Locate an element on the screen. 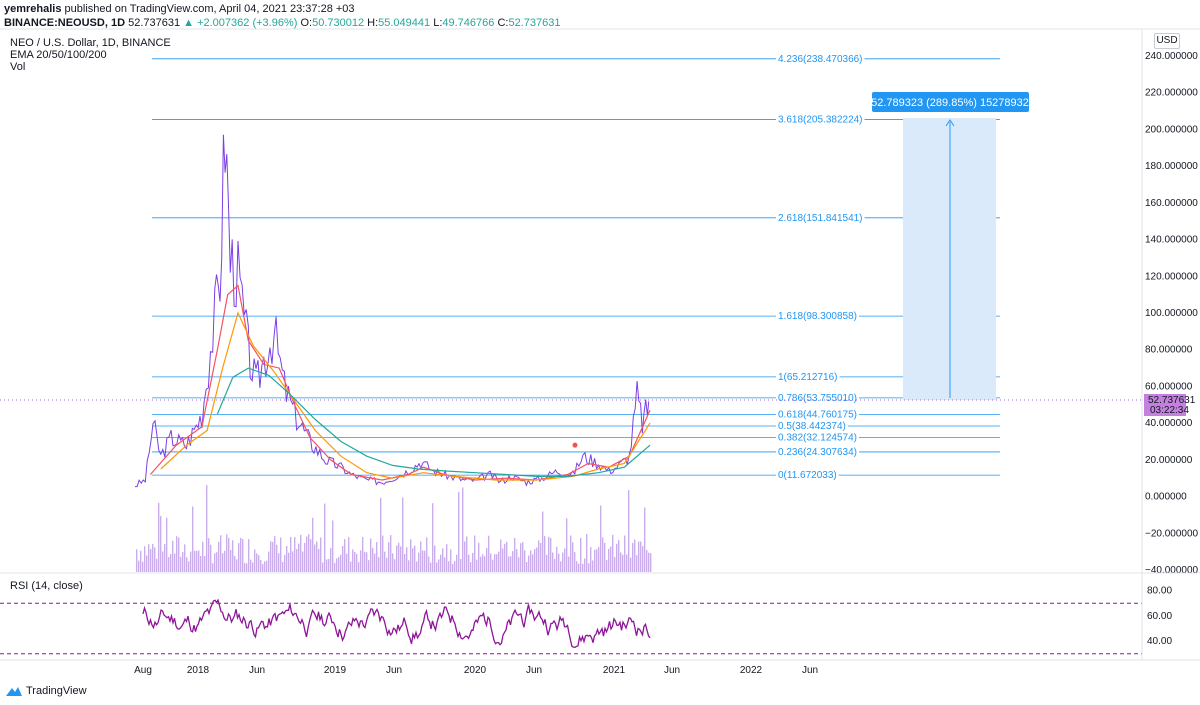 This screenshot has width=1200, height=705. y-tick-label: 140.000000 is located at coordinates (1171, 240).